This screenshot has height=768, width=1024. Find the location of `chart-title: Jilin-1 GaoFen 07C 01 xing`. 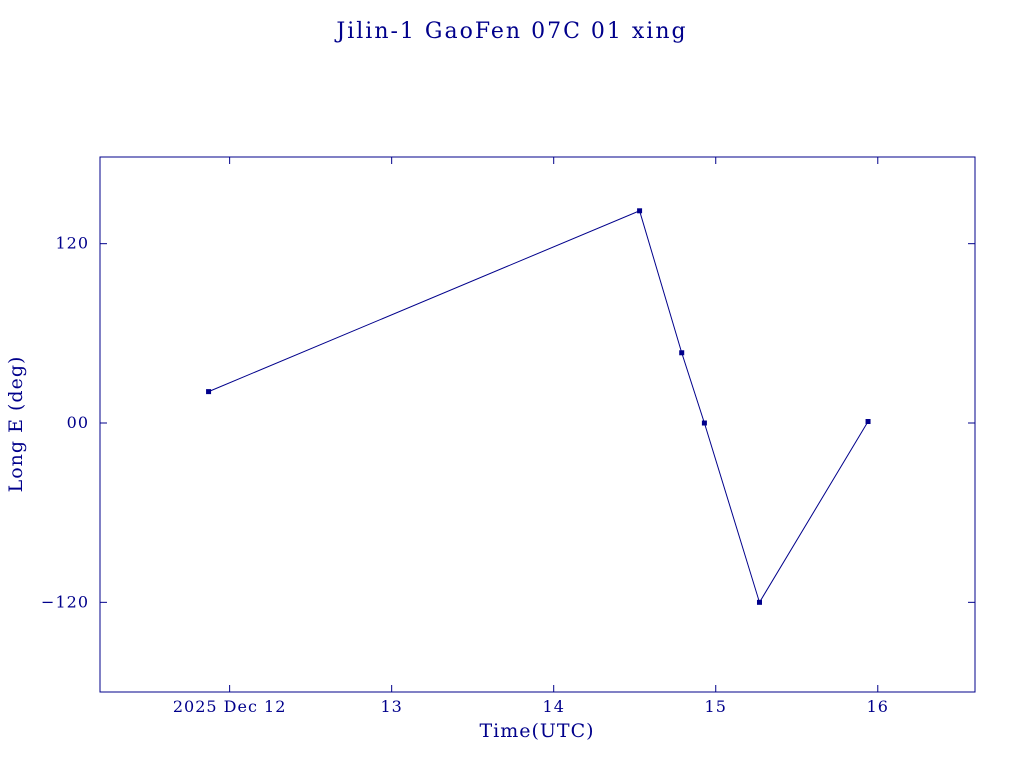

chart-title: Jilin-1 GaoFen 07C 01 xing is located at coordinates (510, 31).